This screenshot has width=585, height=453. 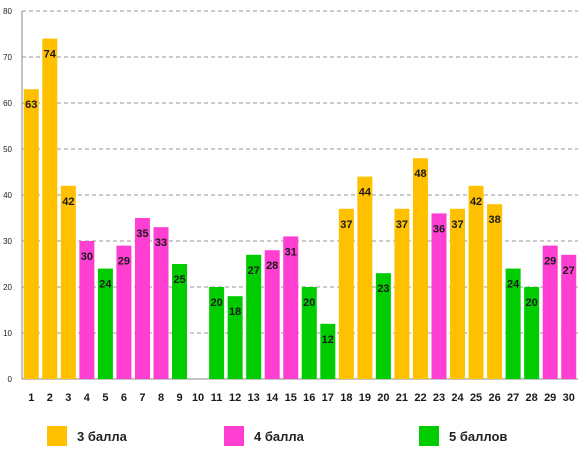 I want to click on x-tick-label: 19, so click(x=365, y=398).